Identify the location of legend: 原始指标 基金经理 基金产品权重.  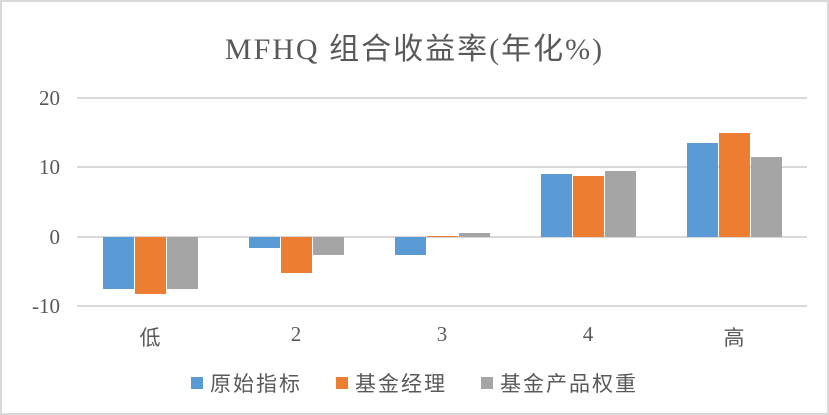
(414, 383).